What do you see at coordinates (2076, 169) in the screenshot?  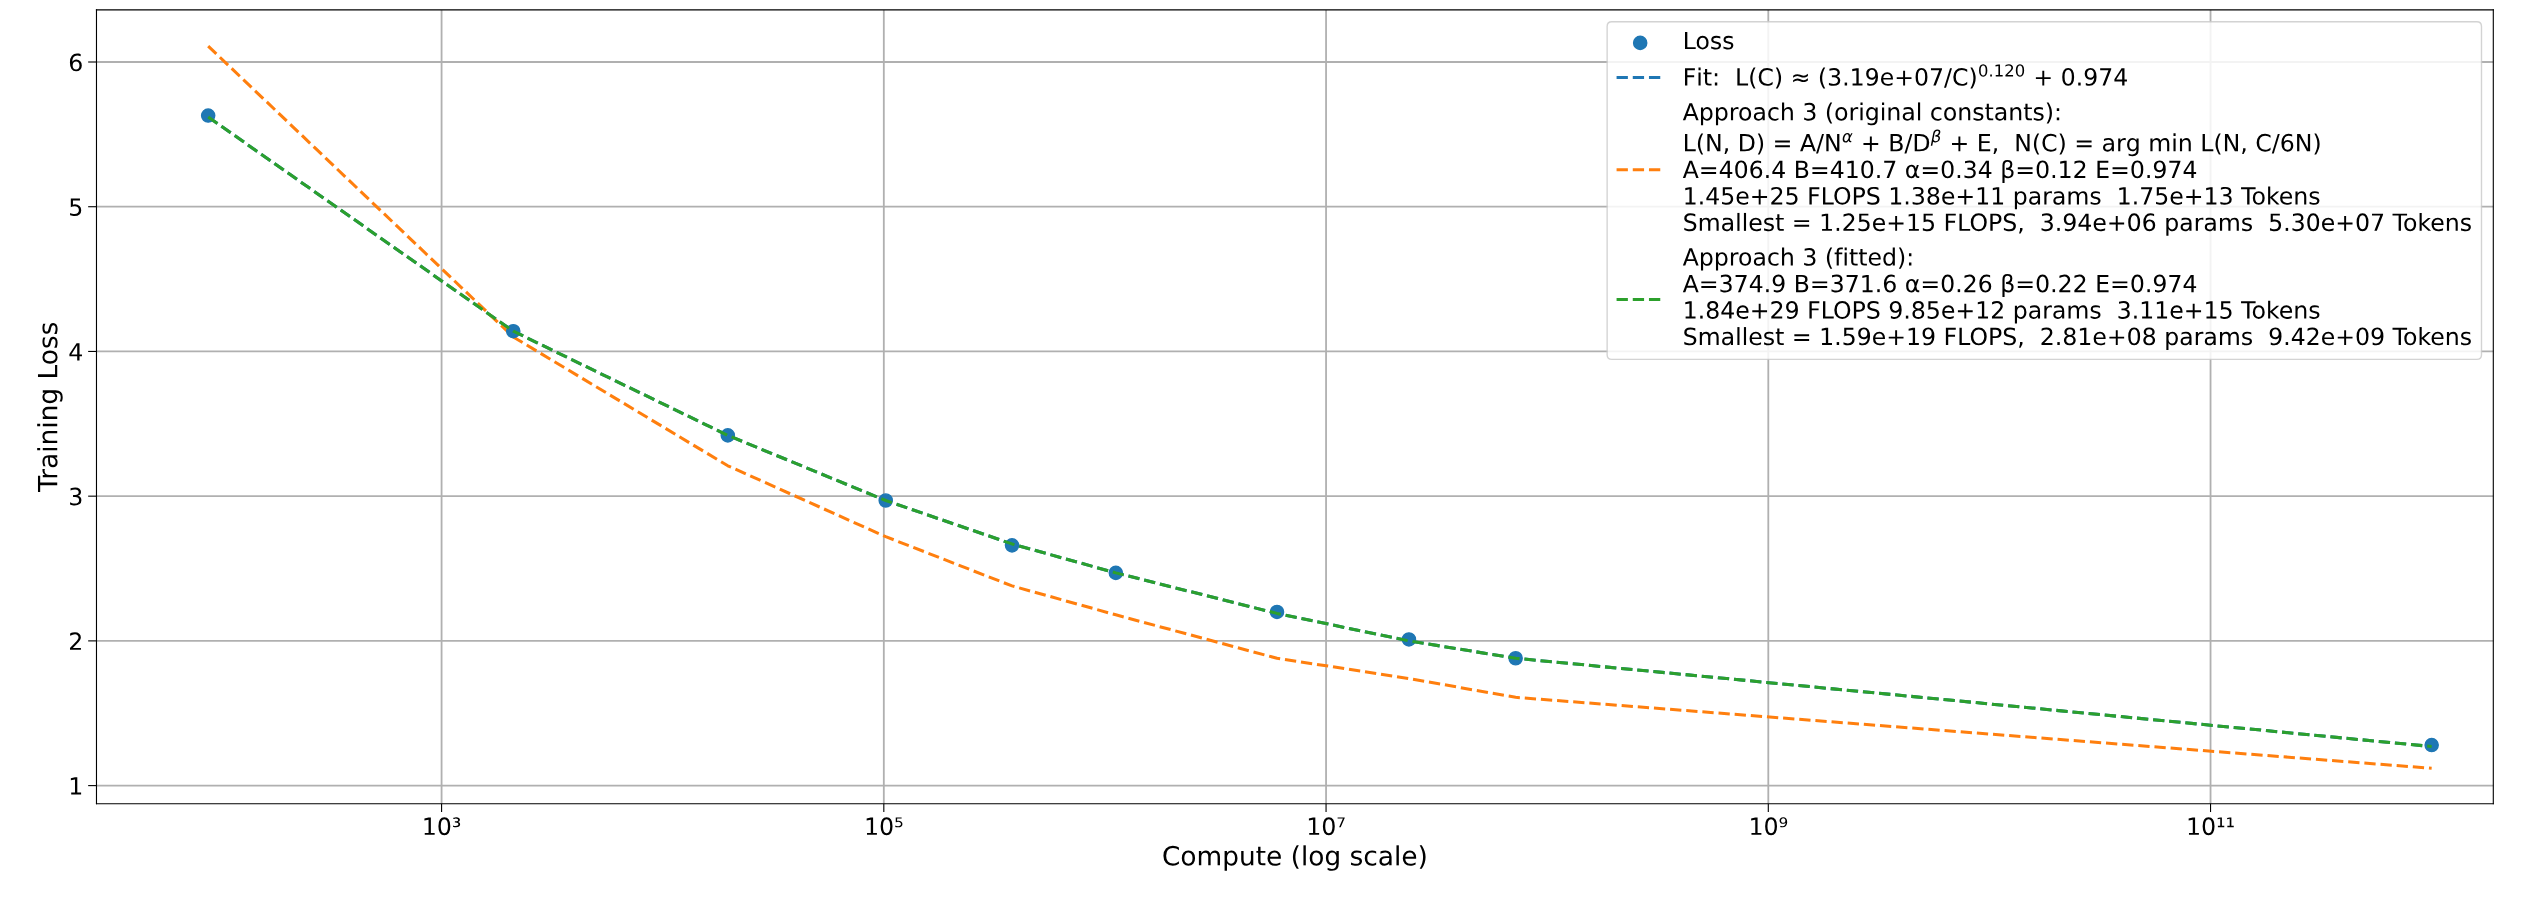 I see `text: Approach 3 (original constants): L(N, D) = A/N$^{α}$ + B/D$^{β}$ + E, N(C) = arg min L(N, C/6N) A=406.4 B=410.7 α=0.34 β=0.12 E=0.974 1.45e+25 FLOPS 1.38e+11 params 1.75e+13 Tokens Smallest = 1.25e+15 FLOPS, 3.94e+06 params 5.30e+07 Tokens` at bounding box center [2076, 169].